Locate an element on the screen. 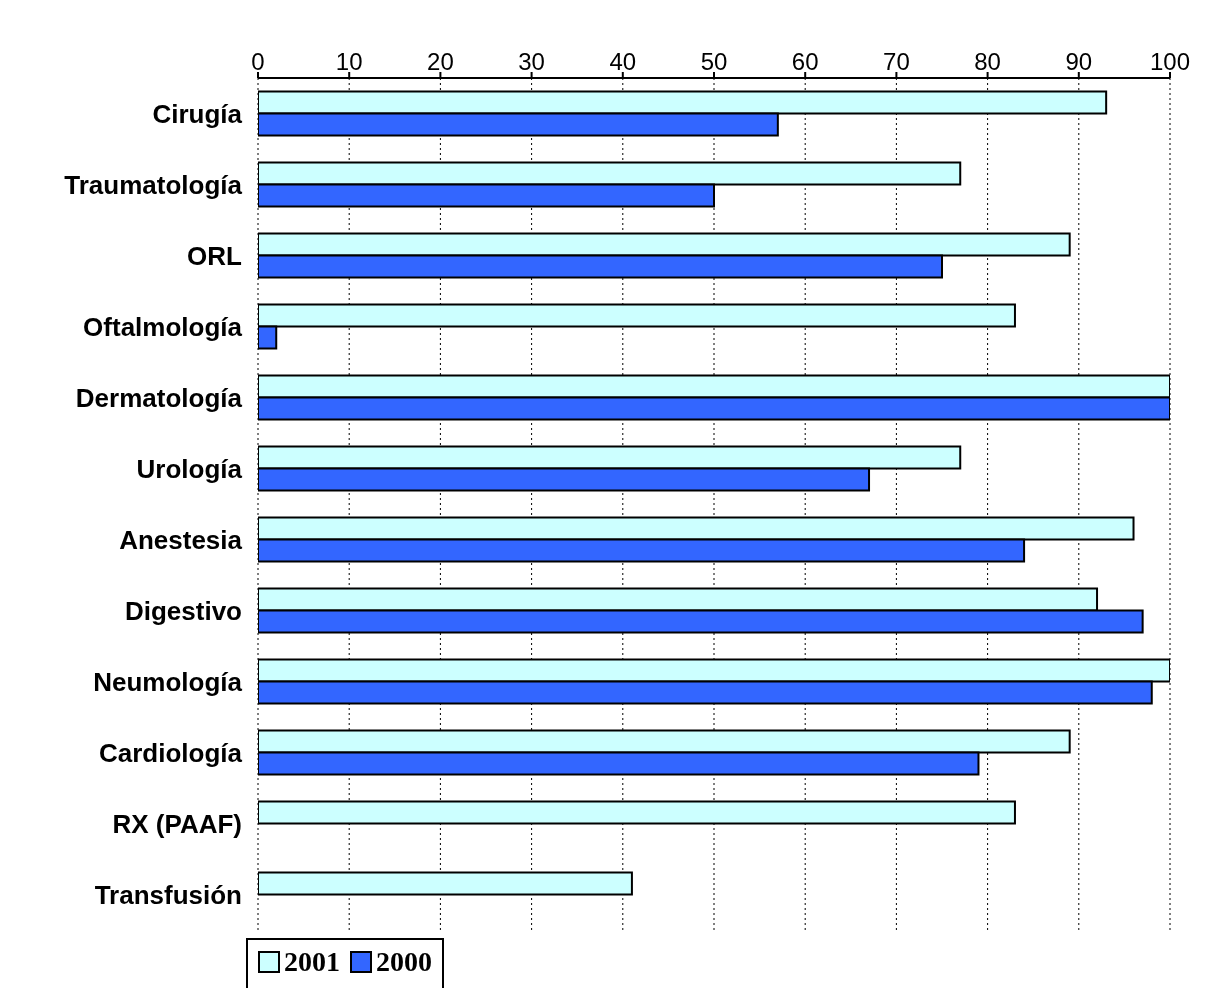 This screenshot has width=1207, height=996. x-tick-label: 10 is located at coordinates (349, 61).